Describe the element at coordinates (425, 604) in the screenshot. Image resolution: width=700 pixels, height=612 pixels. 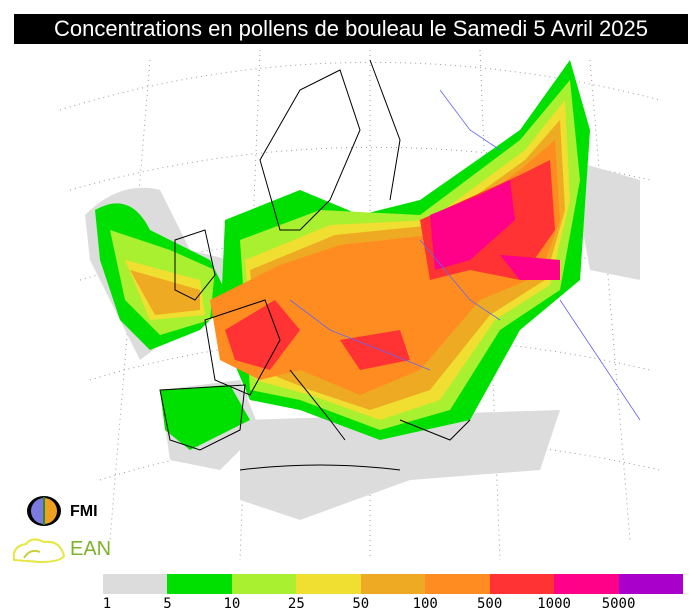
I see `legend-label: 100` at that location.